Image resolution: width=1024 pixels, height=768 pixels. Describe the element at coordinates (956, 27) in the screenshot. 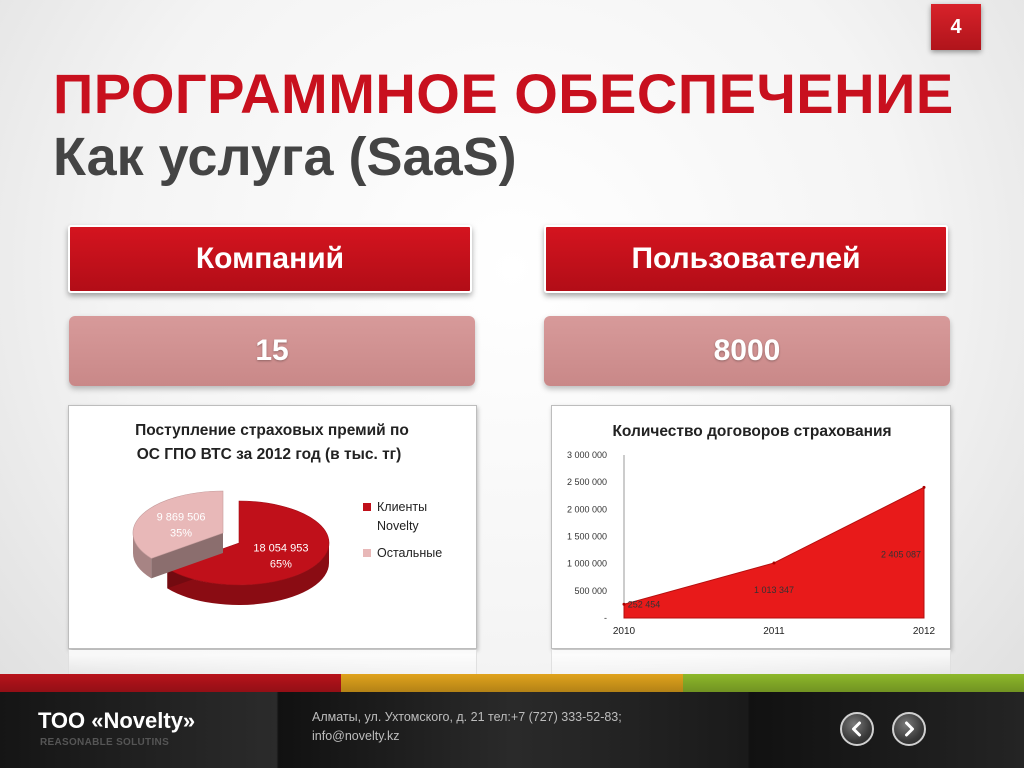

I see `page-number-badge: 4` at that location.